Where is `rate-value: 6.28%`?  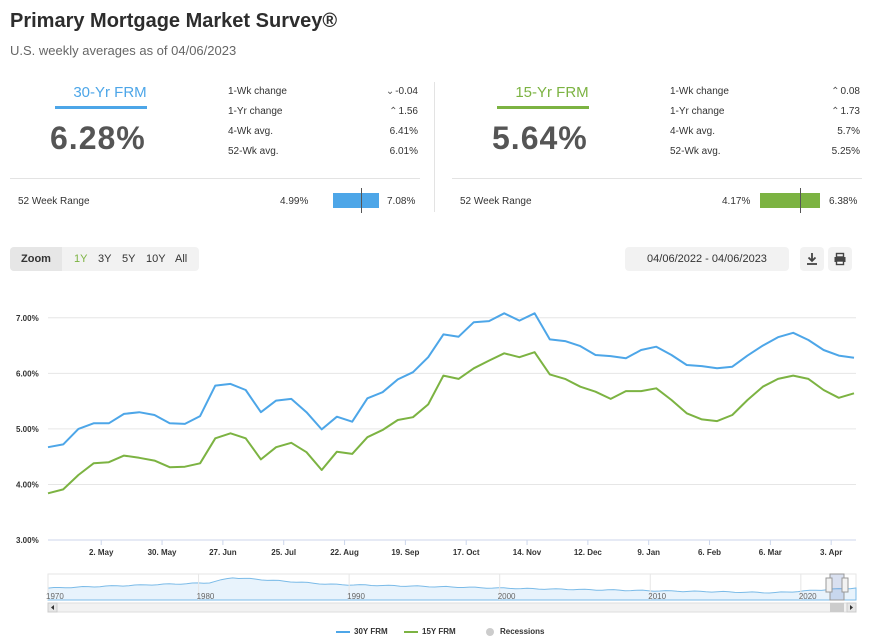 rate-value: 6.28% is located at coordinates (98, 138).